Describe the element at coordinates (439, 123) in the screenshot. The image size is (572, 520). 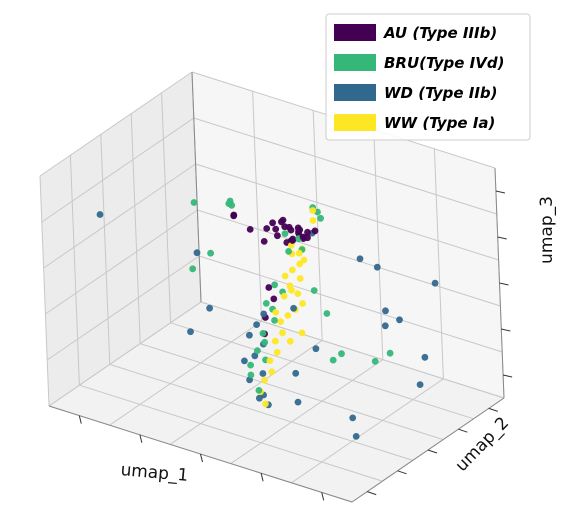
I see `legend-label-ww: WW (Type Ia)` at that location.